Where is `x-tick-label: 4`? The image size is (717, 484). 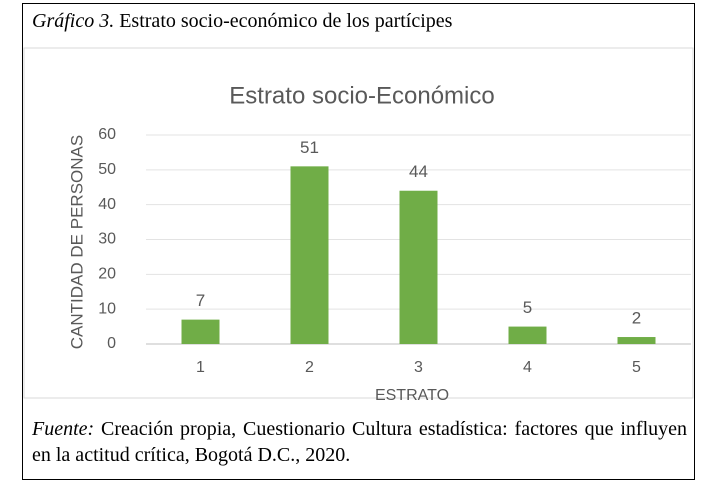
x-tick-label: 4 is located at coordinates (527, 367).